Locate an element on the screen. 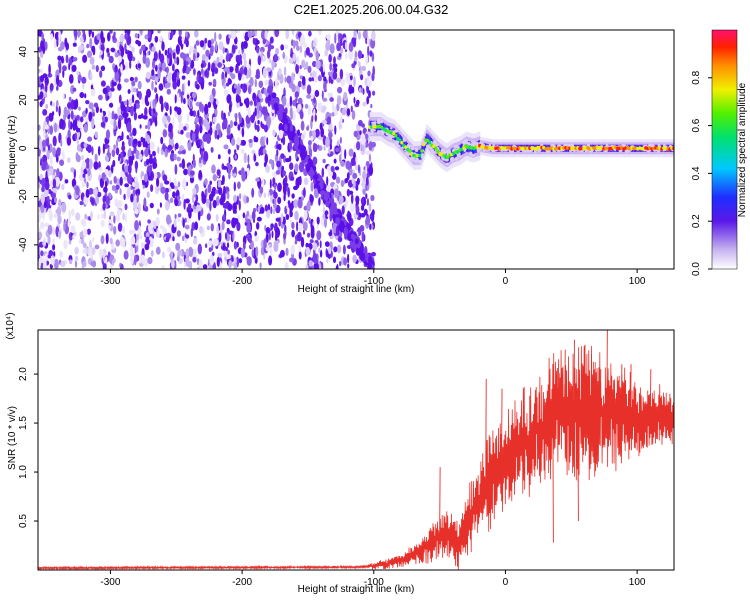 Image resolution: width=750 pixels, height=600 pixels. y-tick-label: 1.0 is located at coordinates (23, 472).